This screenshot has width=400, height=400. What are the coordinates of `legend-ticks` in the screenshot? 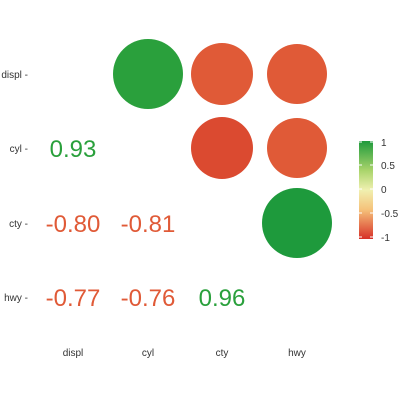 It's located at (366, 189).